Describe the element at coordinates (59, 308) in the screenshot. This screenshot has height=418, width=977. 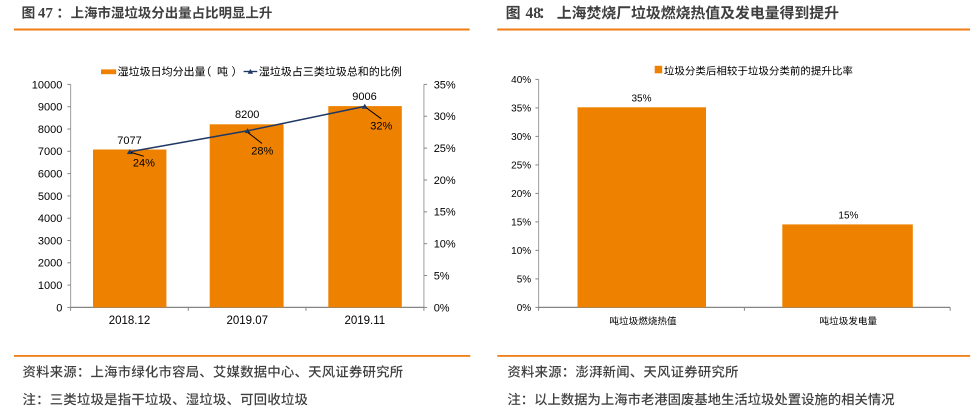
I see `svg-text: 0` at that location.